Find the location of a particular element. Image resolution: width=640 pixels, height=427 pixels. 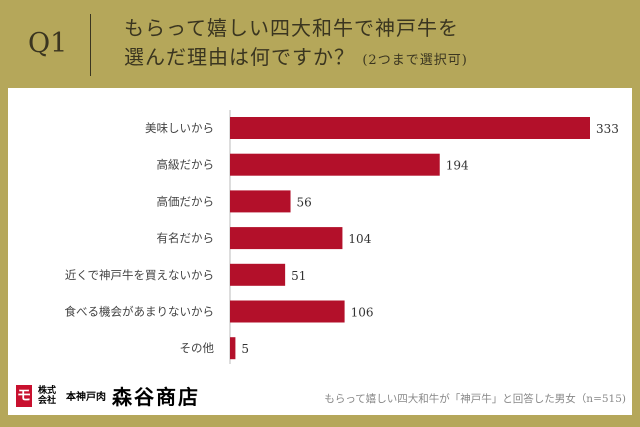

value-label: 106 is located at coordinates (362, 313).